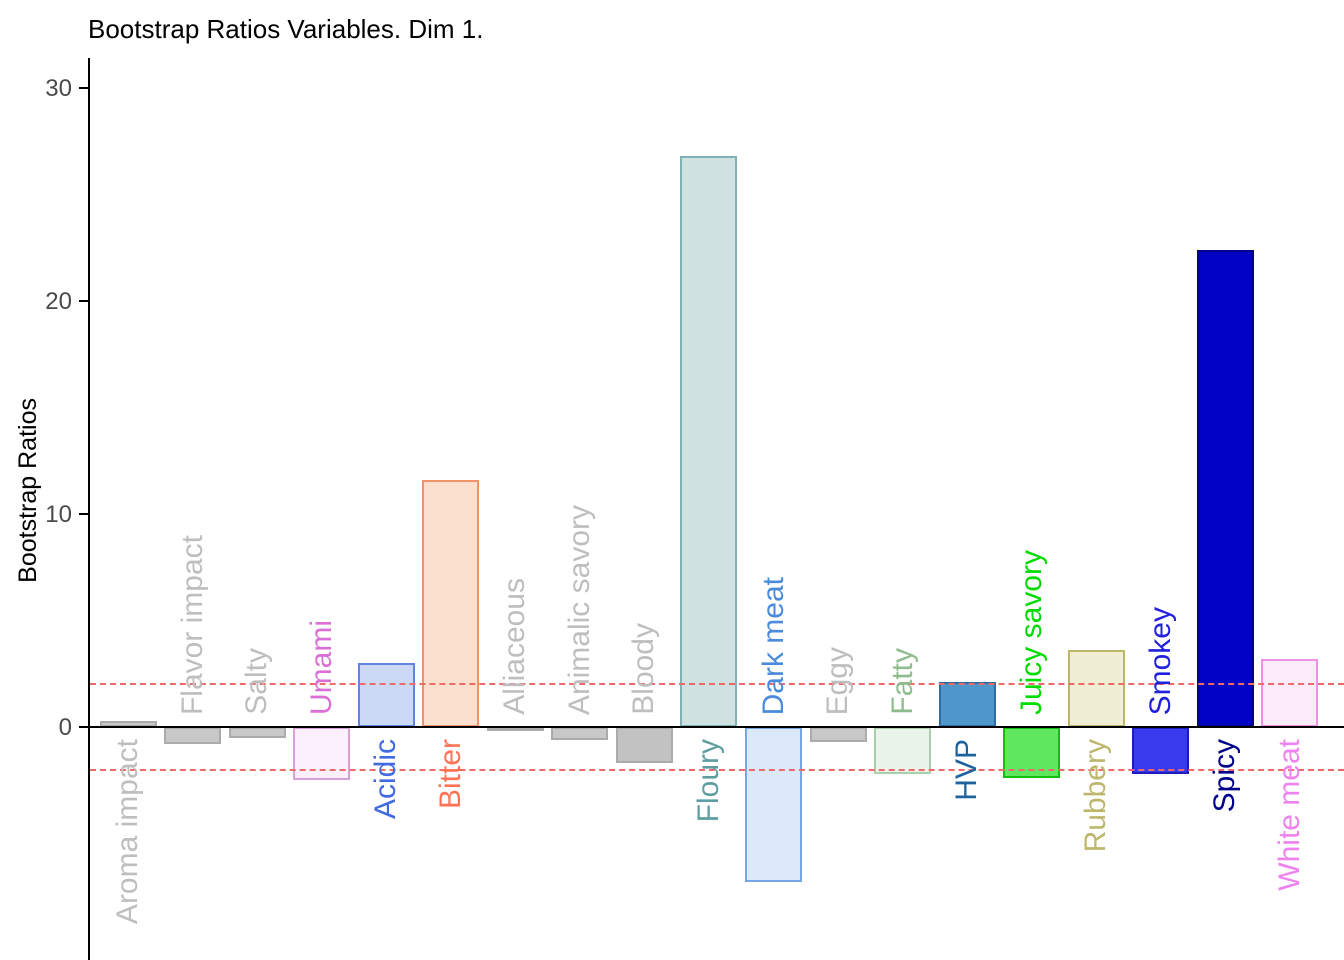 The width and height of the screenshot is (1344, 960). What do you see at coordinates (717, 727) in the screenshot?
I see `zero-line` at bounding box center [717, 727].